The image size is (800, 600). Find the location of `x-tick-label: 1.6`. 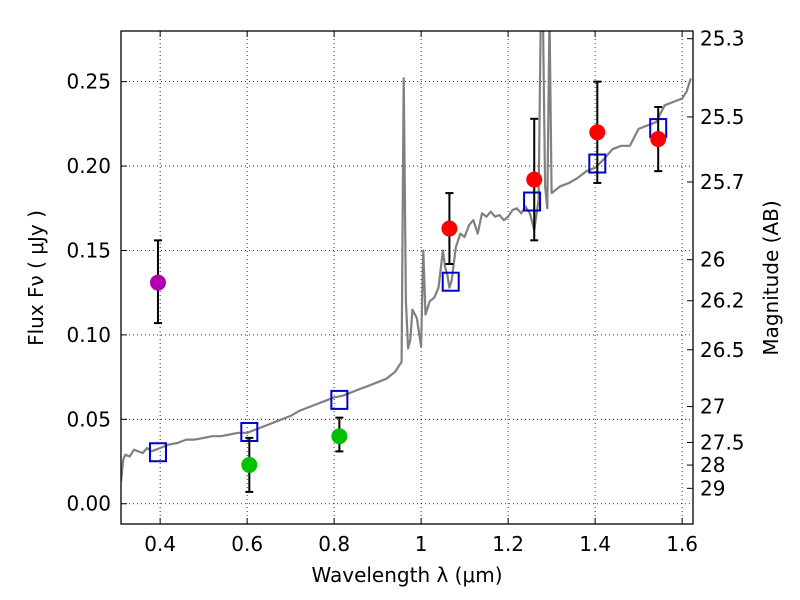

x-tick-label: 1.6 is located at coordinates (682, 544).